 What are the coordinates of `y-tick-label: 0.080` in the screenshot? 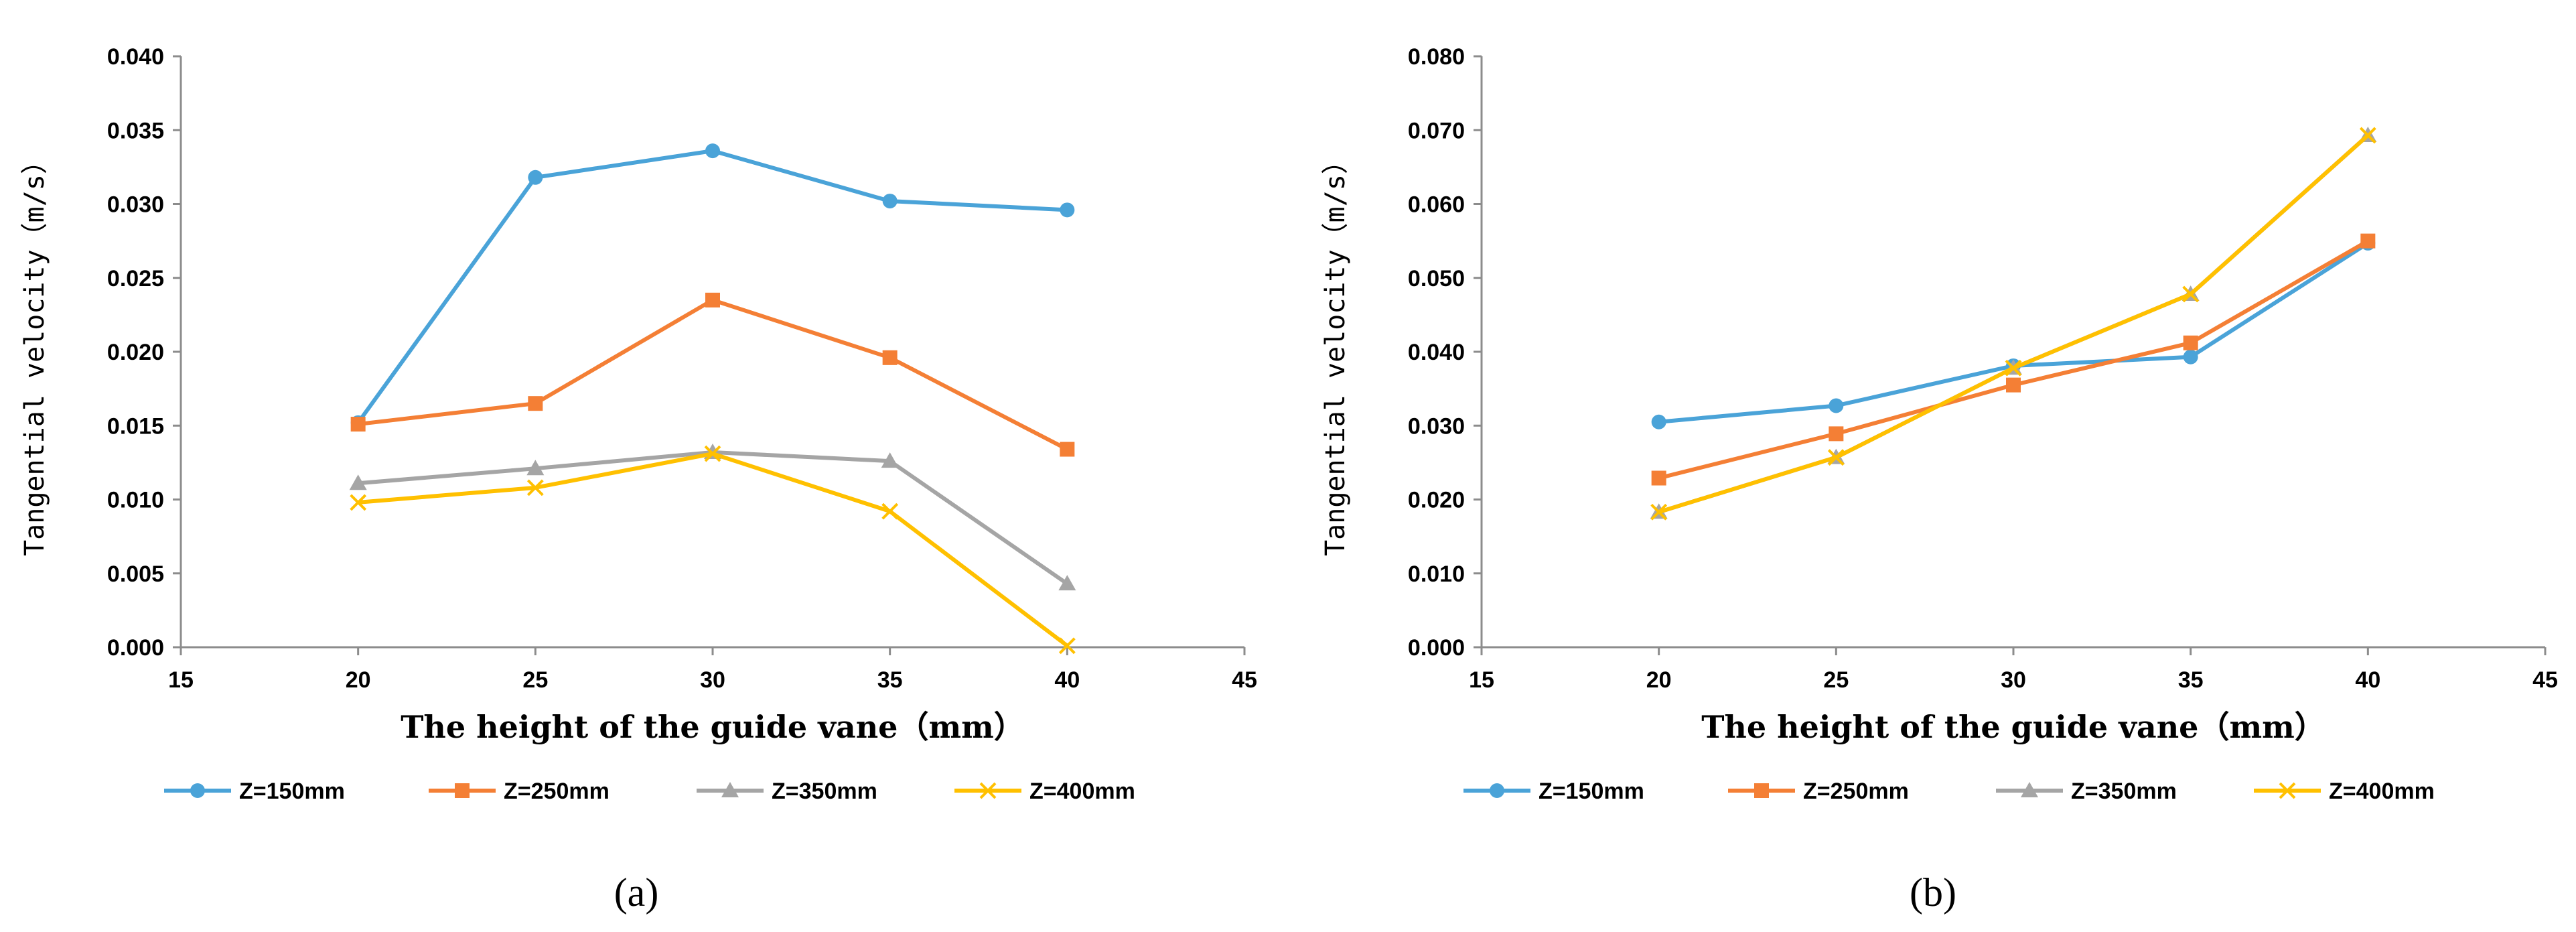 It's located at (1436, 57).